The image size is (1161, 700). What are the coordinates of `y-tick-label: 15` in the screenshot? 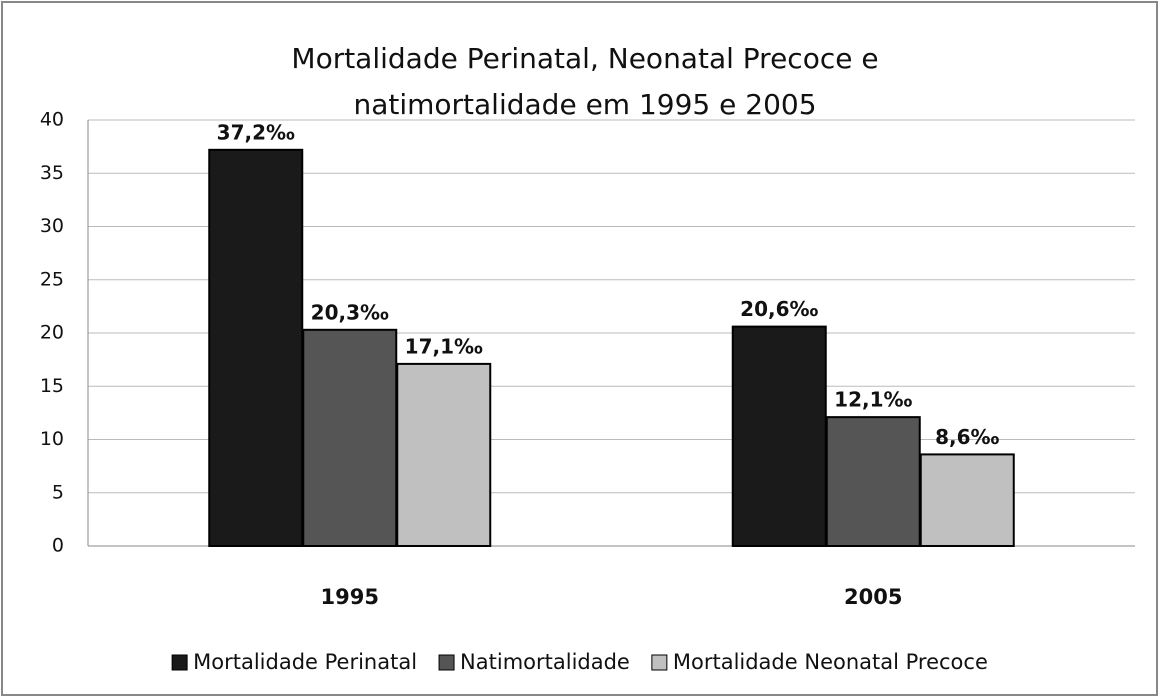 It's located at (52, 386).